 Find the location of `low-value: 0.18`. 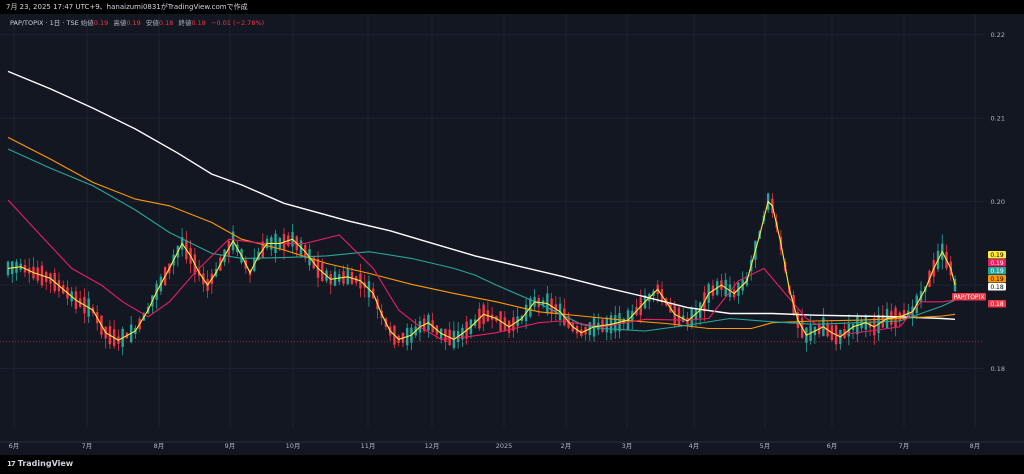

low-value: 0.18 is located at coordinates (166, 23).